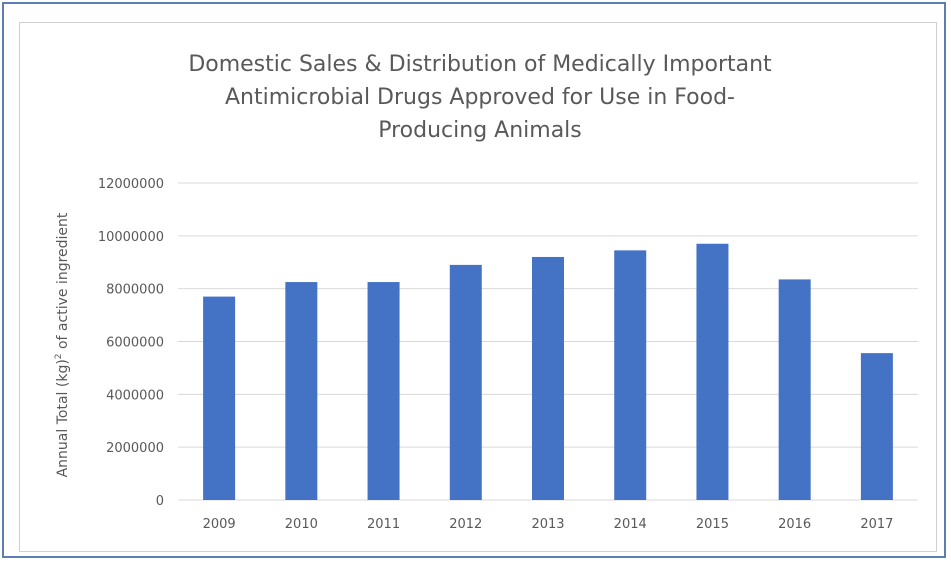 This screenshot has height=563, width=951. What do you see at coordinates (630, 375) in the screenshot?
I see `bar-2014` at bounding box center [630, 375].